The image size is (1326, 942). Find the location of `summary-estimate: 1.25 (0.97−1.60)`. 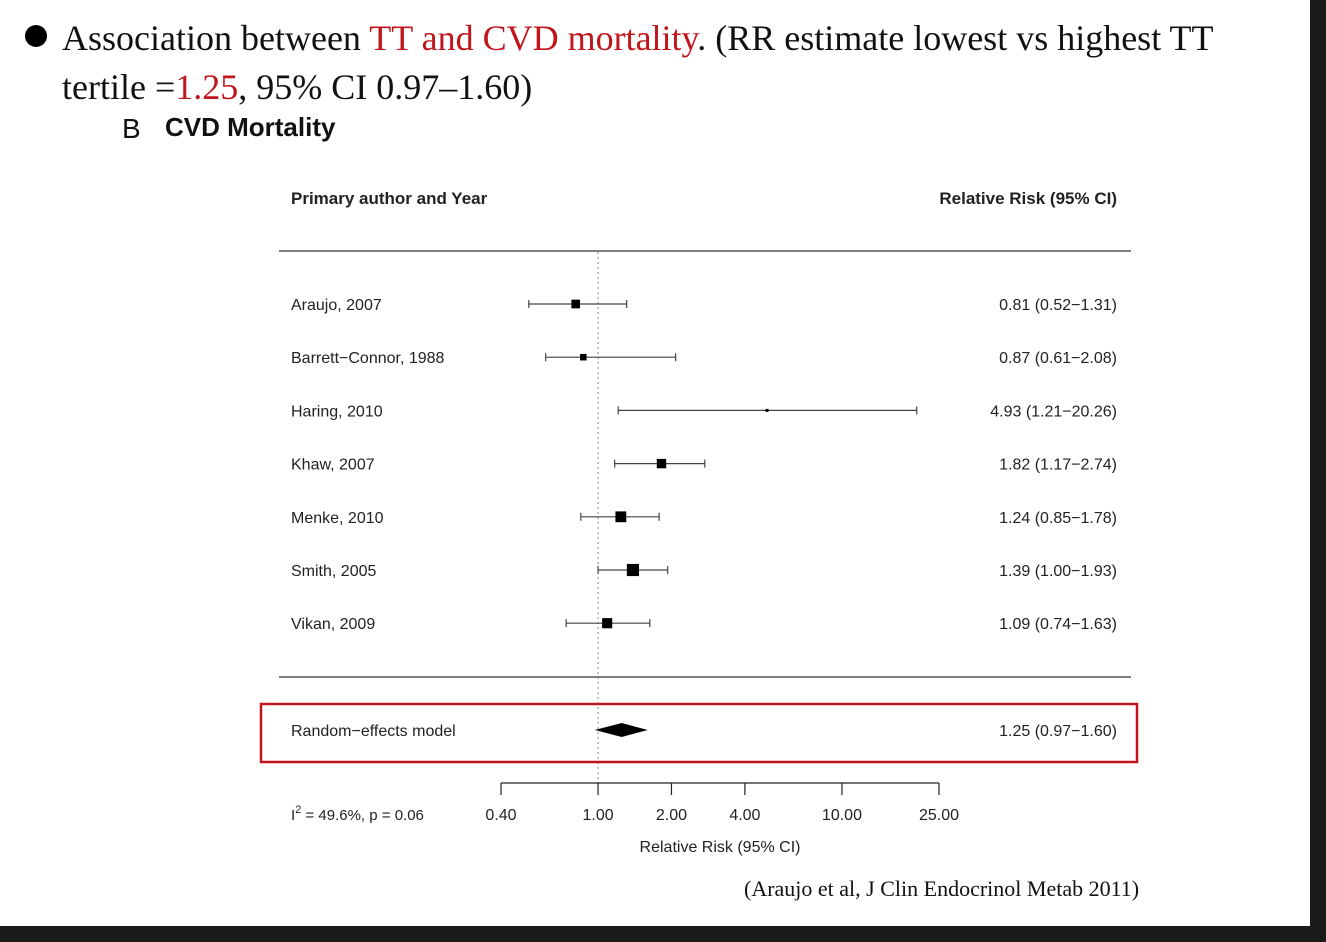

summary-estimate: 1.25 (0.97−1.60) is located at coordinates (1058, 731).